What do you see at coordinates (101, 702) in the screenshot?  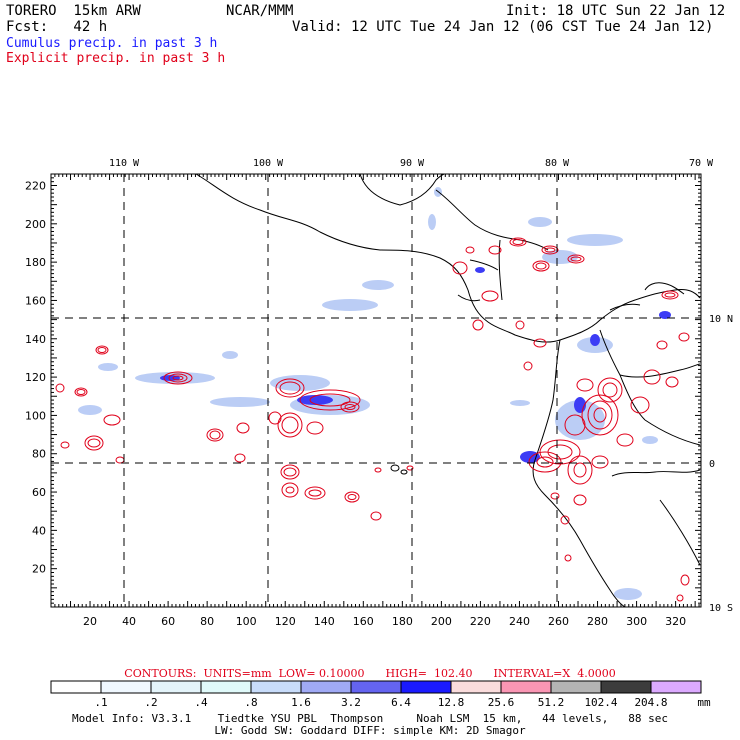 I see `colorbar-label: .1` at bounding box center [101, 702].